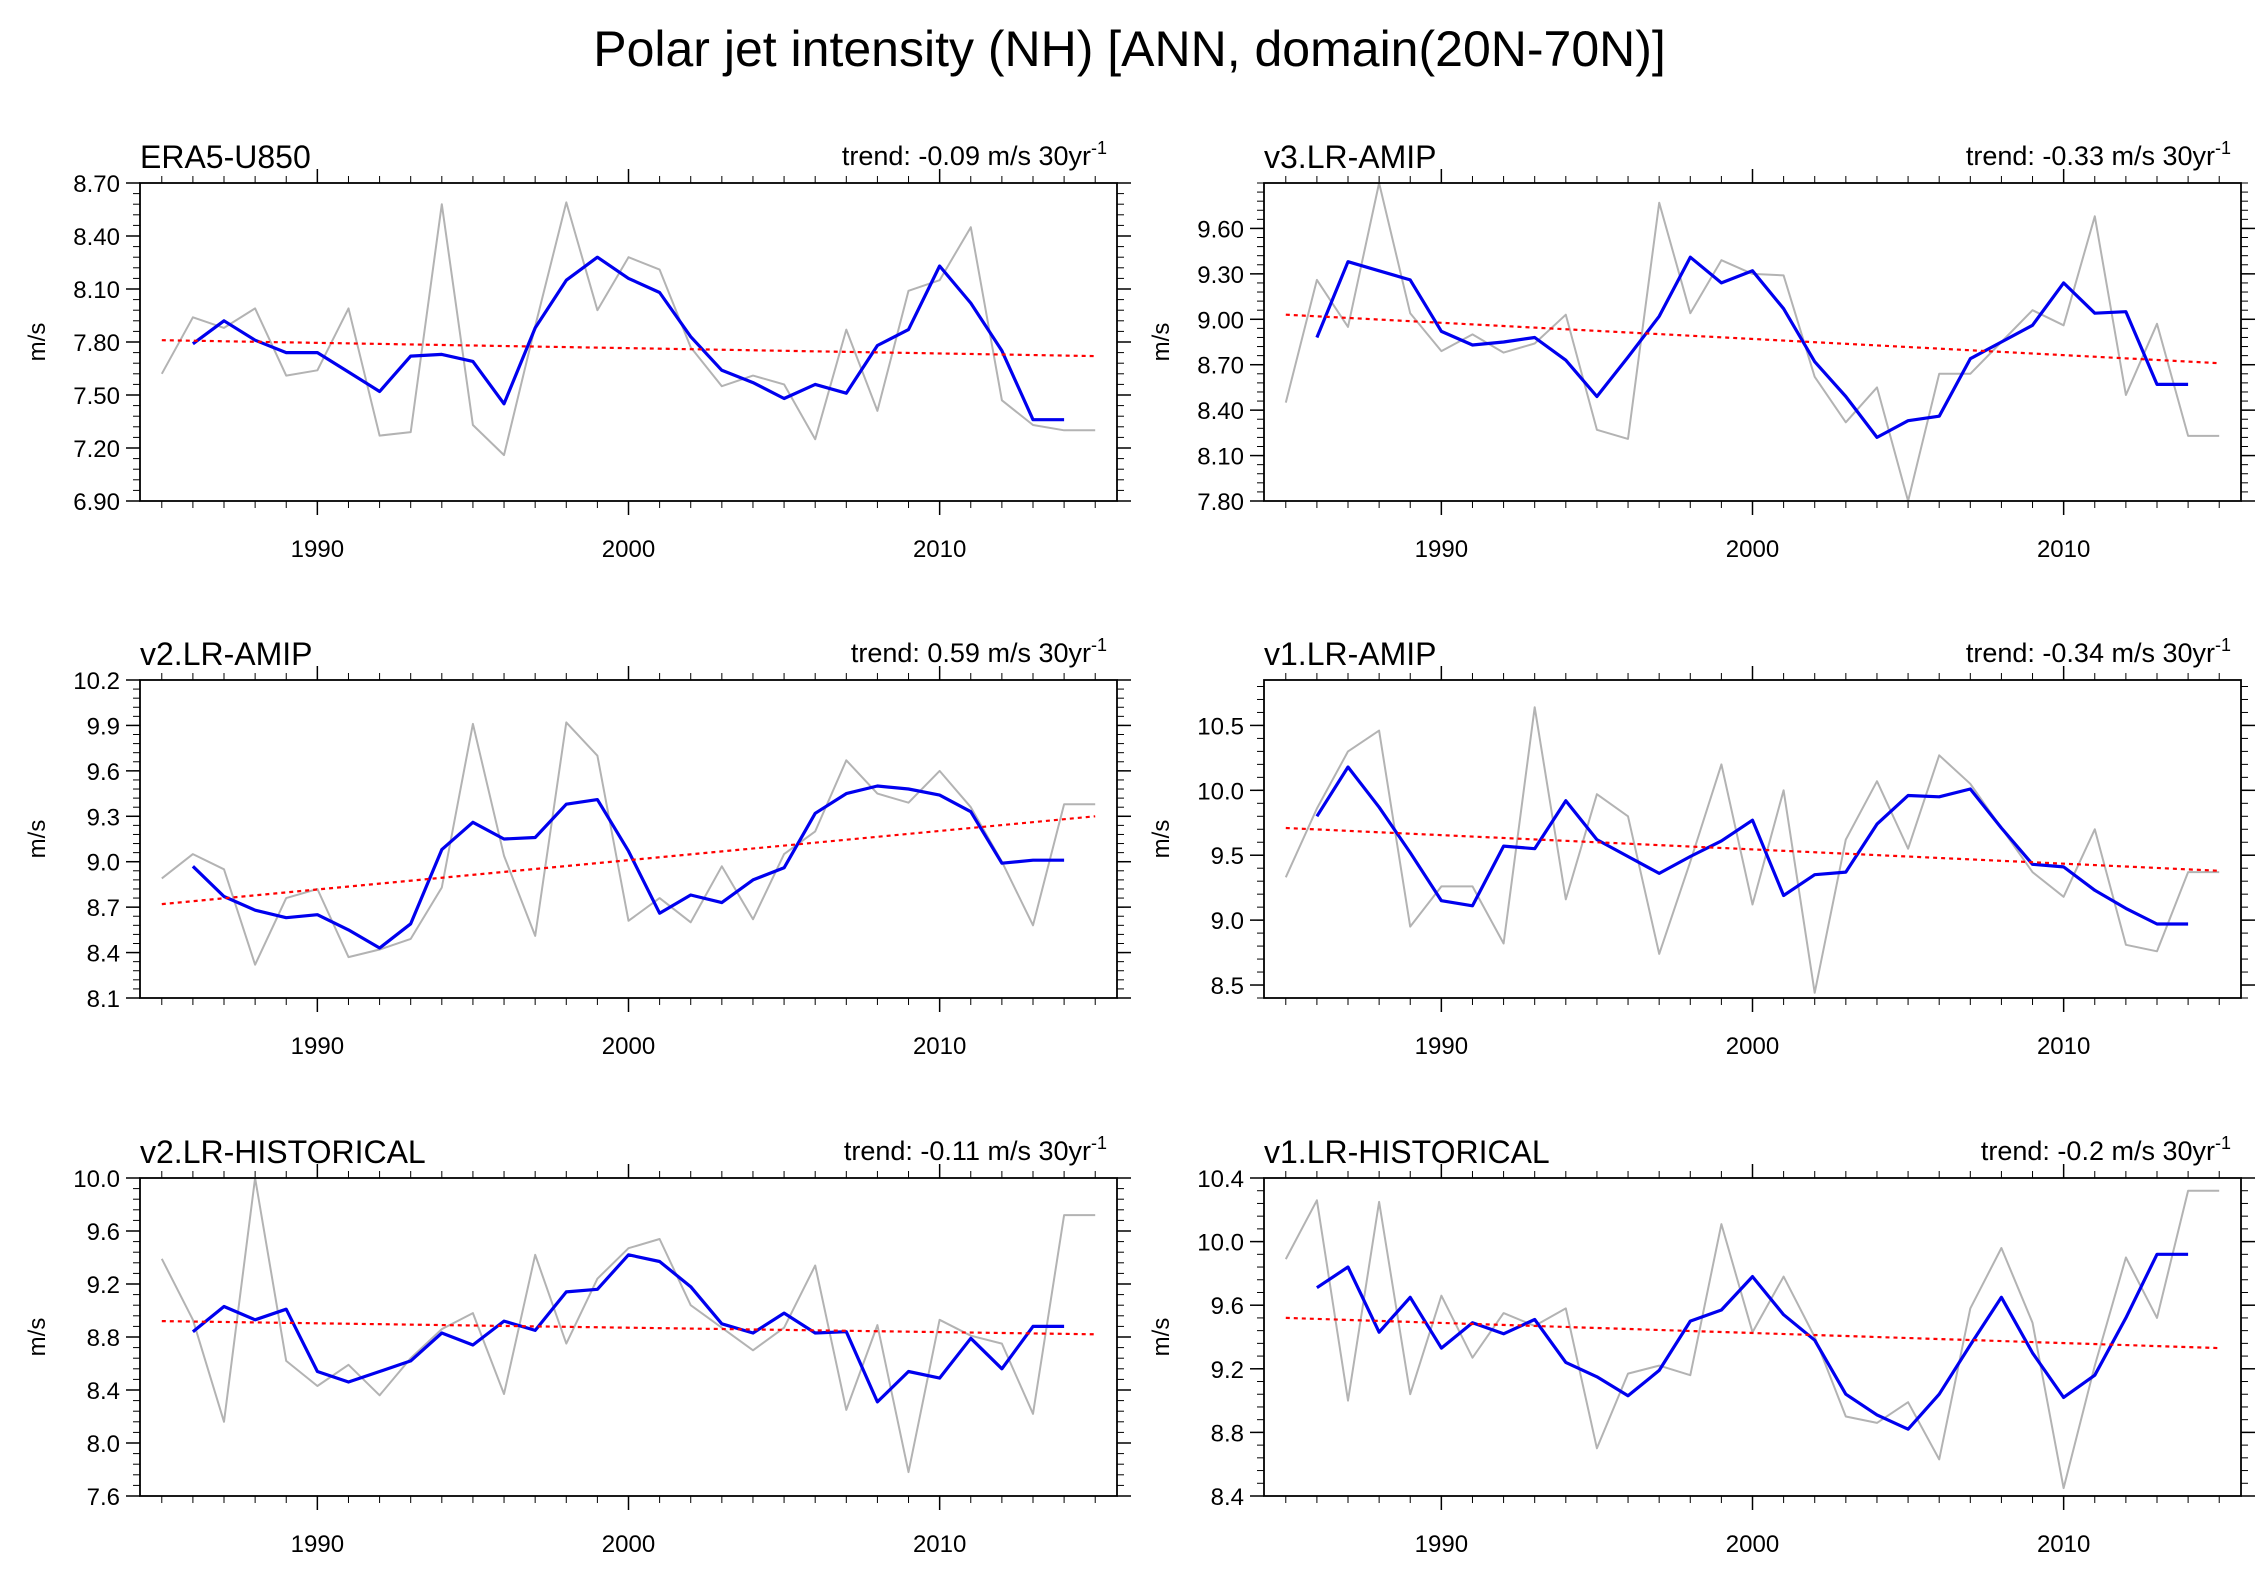 This screenshot has width=2259, height=1591. I want to click on y-tick-label: 10.2, so click(96, 681).